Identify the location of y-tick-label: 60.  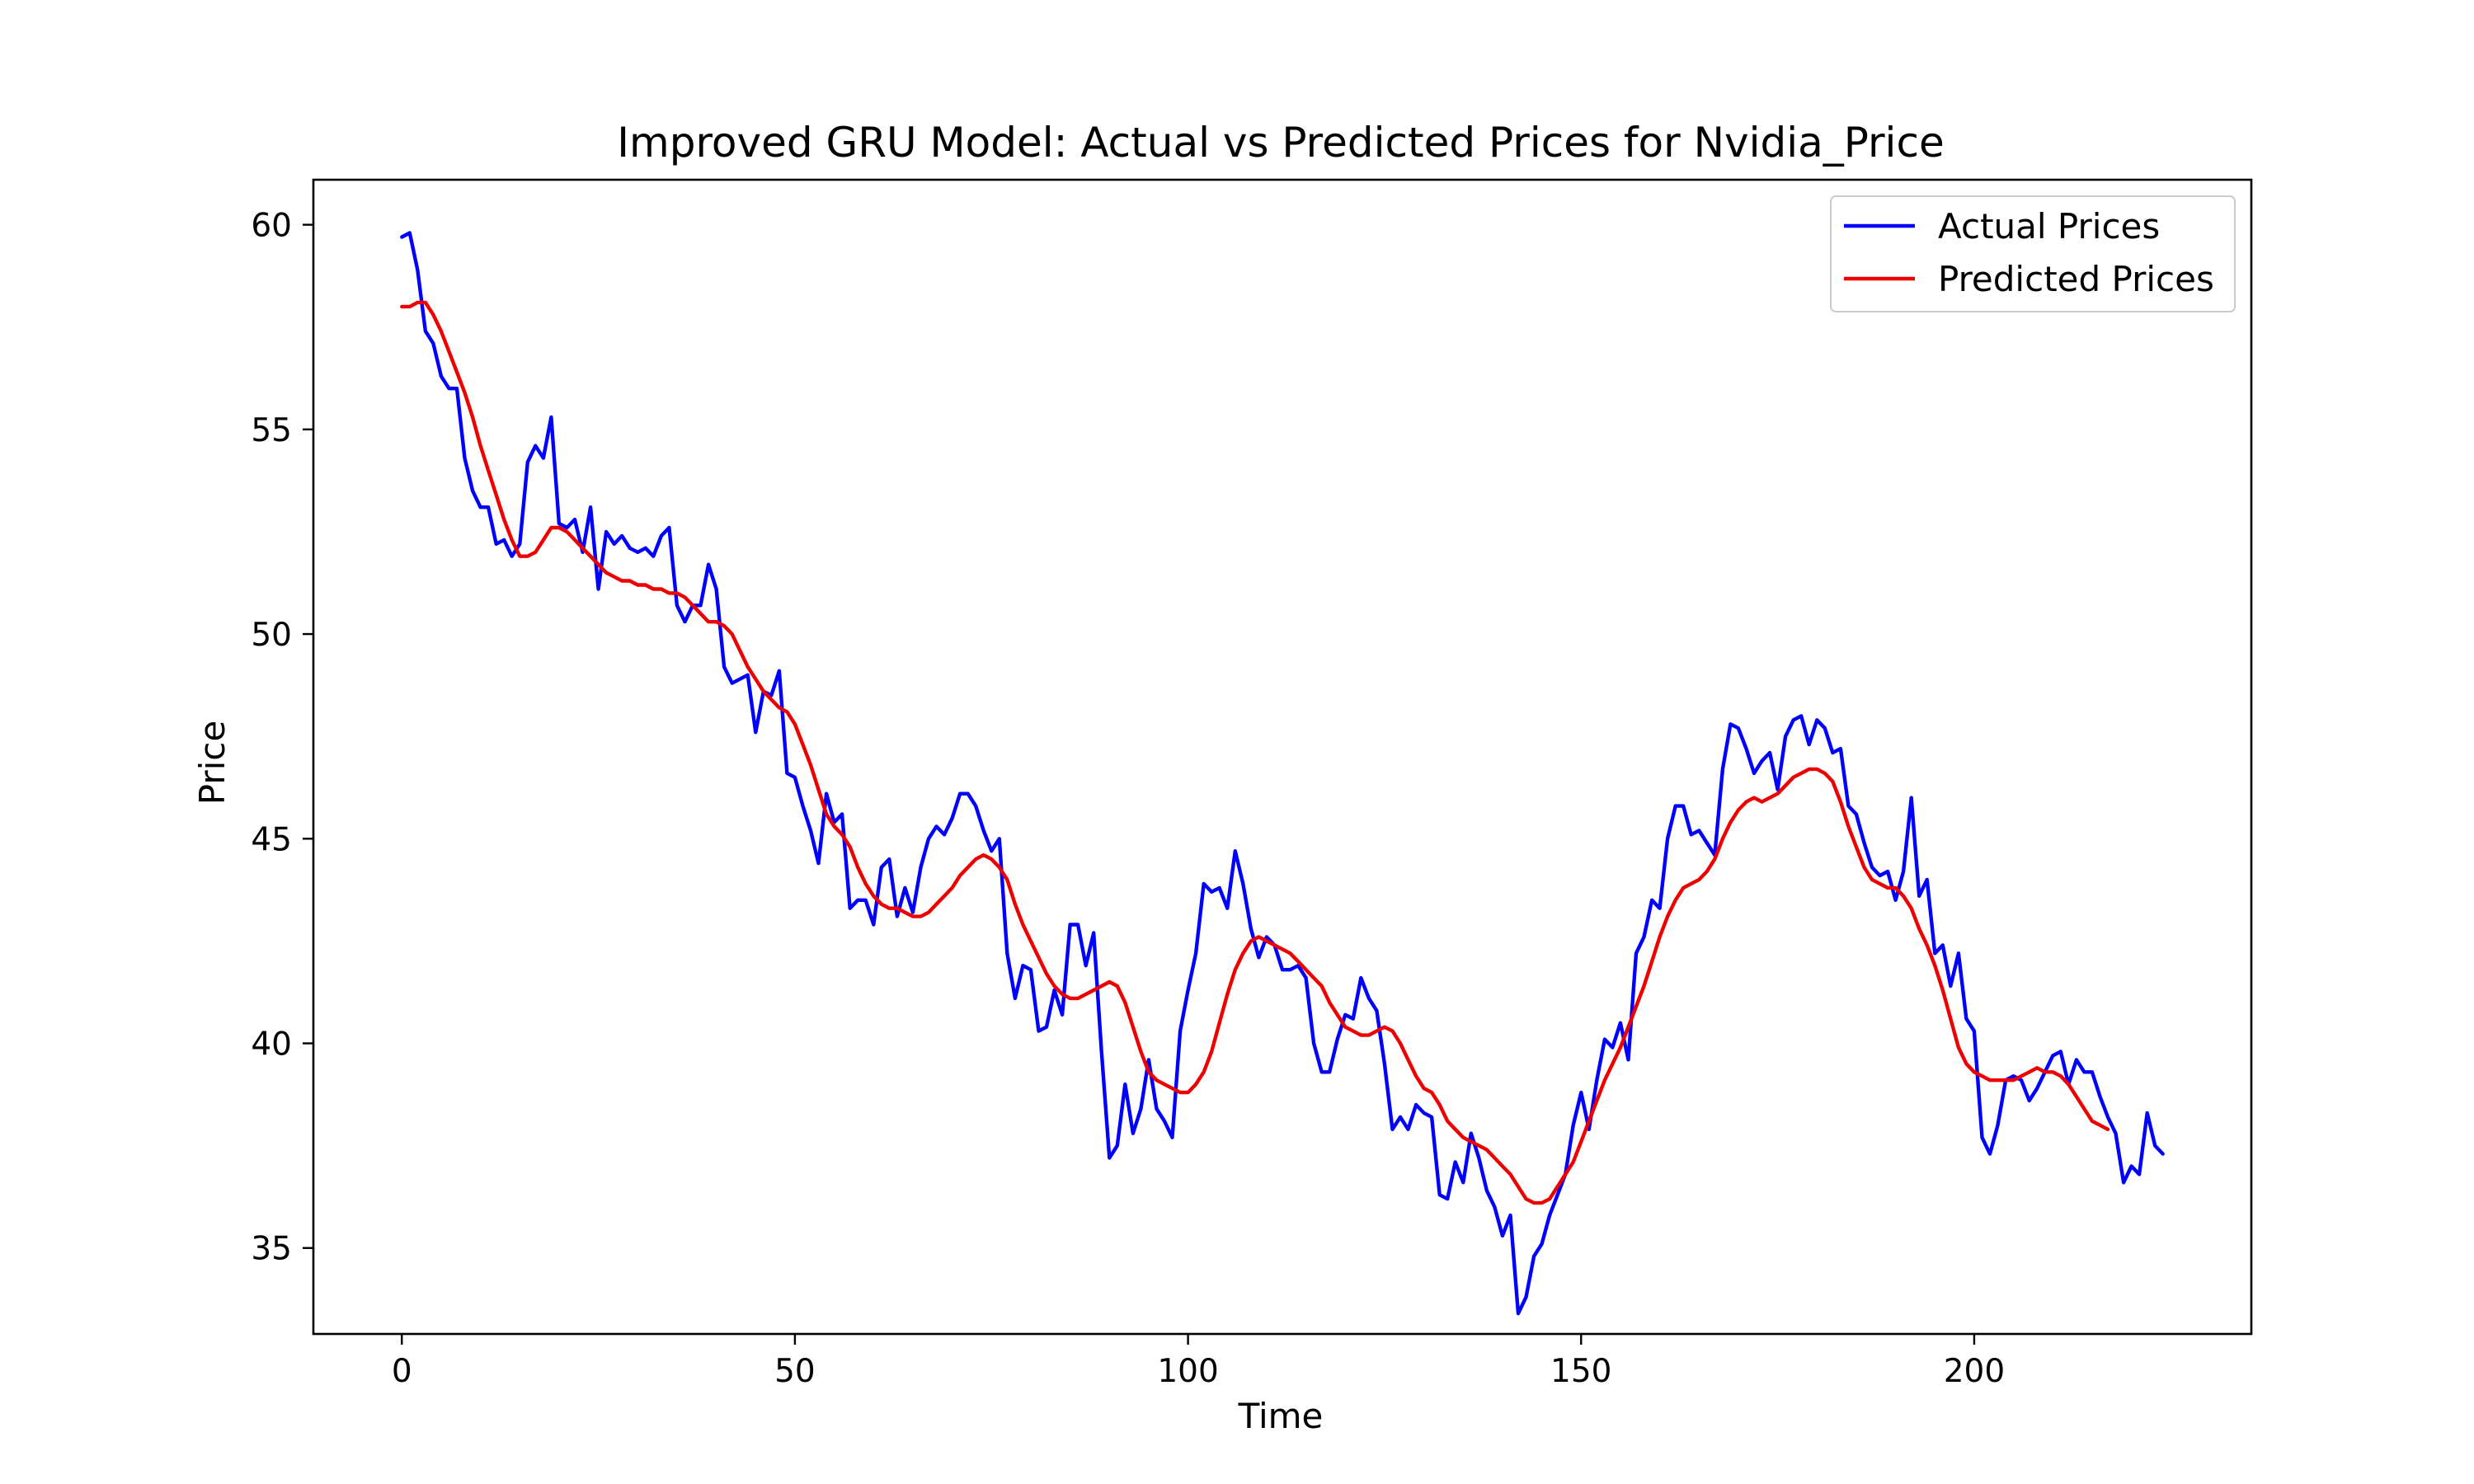
(271, 226).